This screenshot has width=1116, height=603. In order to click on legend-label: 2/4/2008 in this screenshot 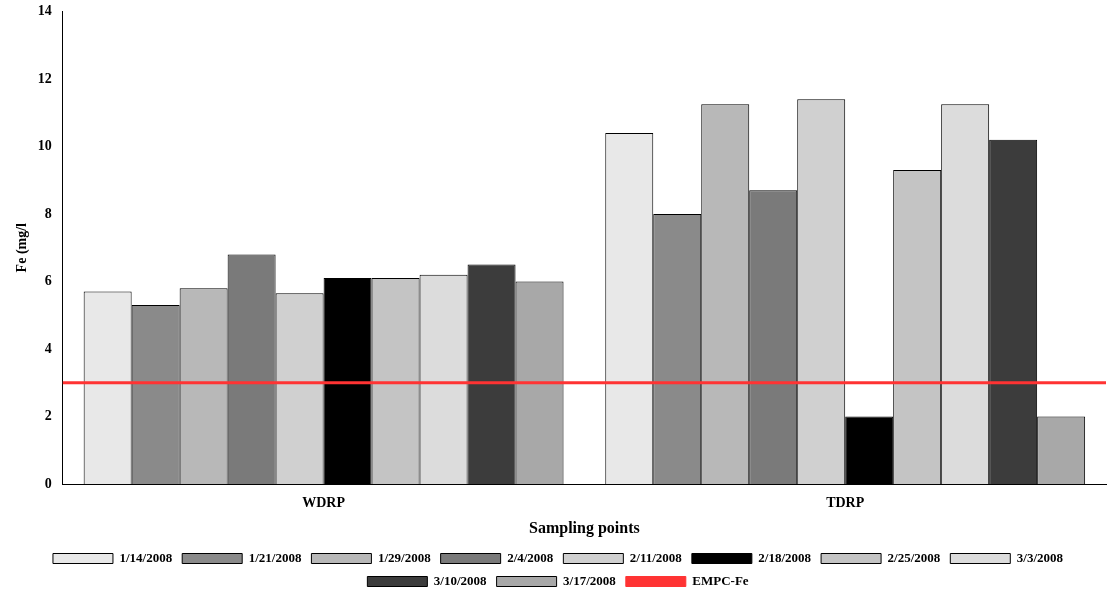, I will do `click(530, 557)`.